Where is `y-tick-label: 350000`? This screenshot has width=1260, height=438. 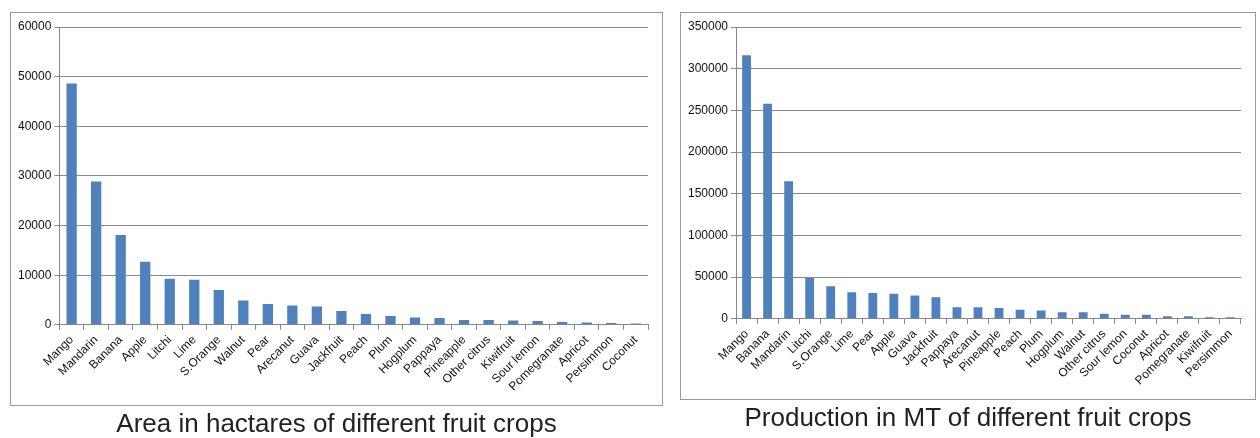
y-tick-label: 350000 is located at coordinates (708, 26).